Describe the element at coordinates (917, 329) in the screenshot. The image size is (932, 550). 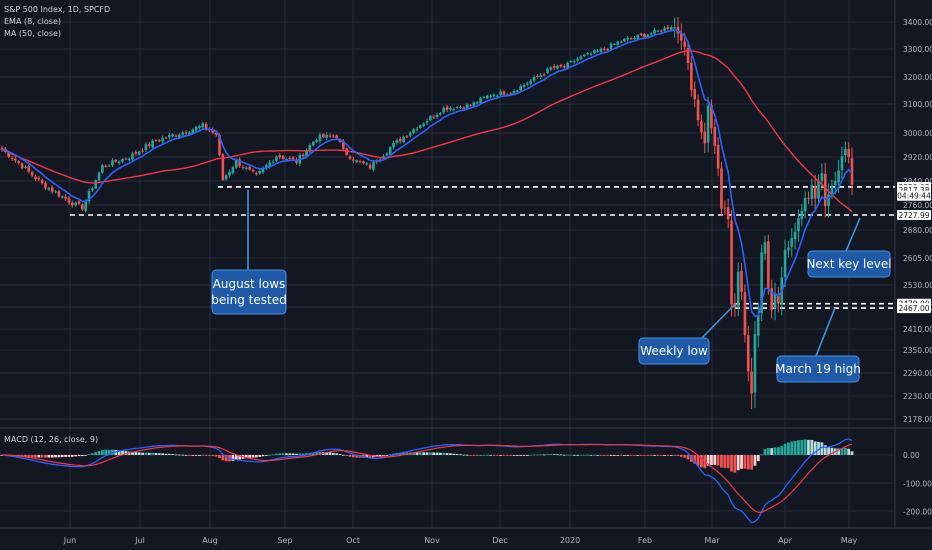
I see `y-tick-label: 2410.00` at that location.